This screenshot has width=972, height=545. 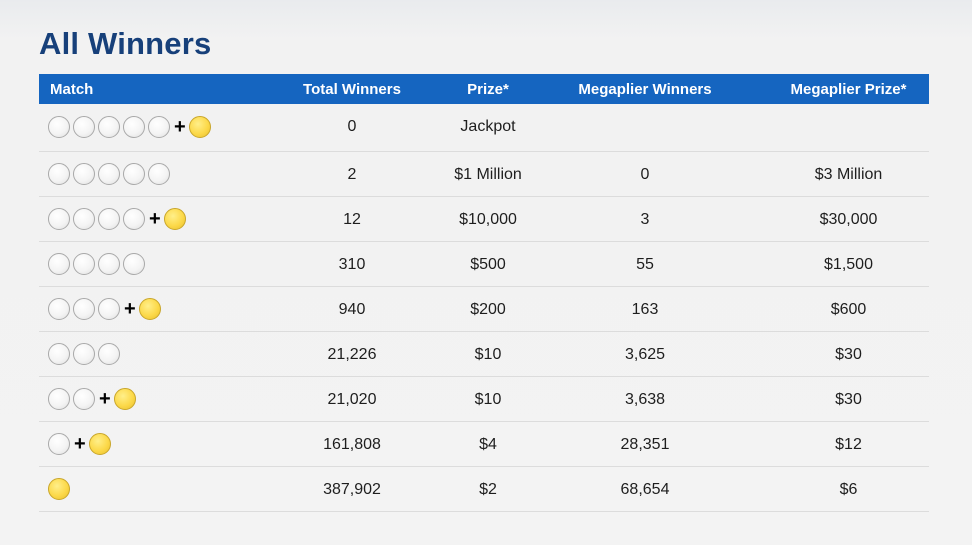 What do you see at coordinates (848, 127) in the screenshot?
I see `megaplier-prize-cell` at bounding box center [848, 127].